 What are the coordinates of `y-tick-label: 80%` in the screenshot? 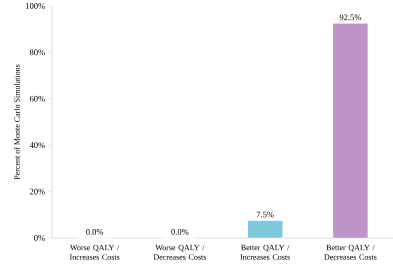 It's located at (37, 53).